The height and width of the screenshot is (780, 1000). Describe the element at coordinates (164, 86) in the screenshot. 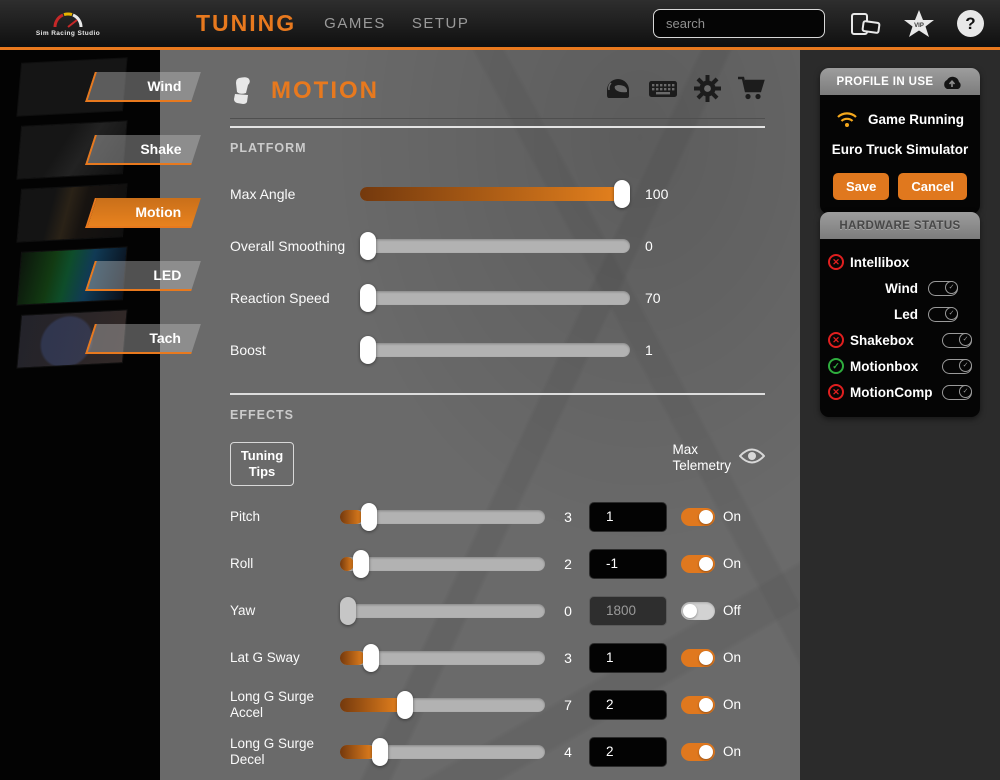

I see `sidebar-item-label: Wind` at that location.